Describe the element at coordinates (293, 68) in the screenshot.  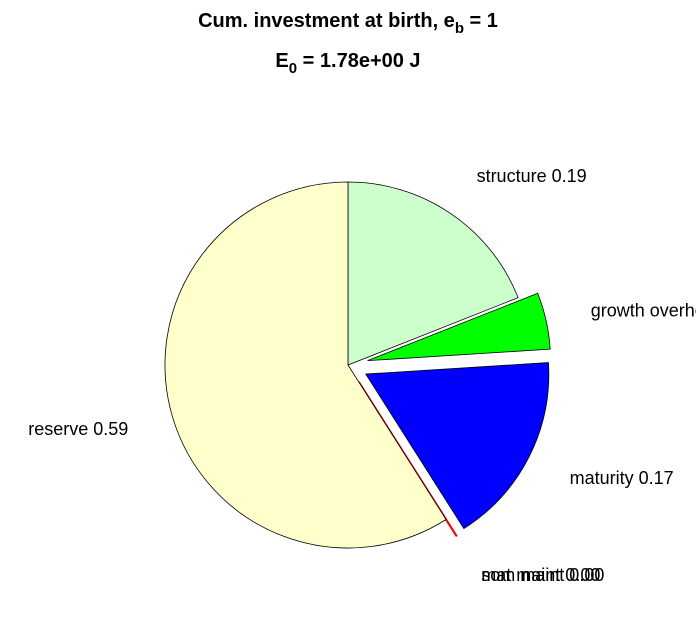
I see `subtitle-sub: 0` at that location.